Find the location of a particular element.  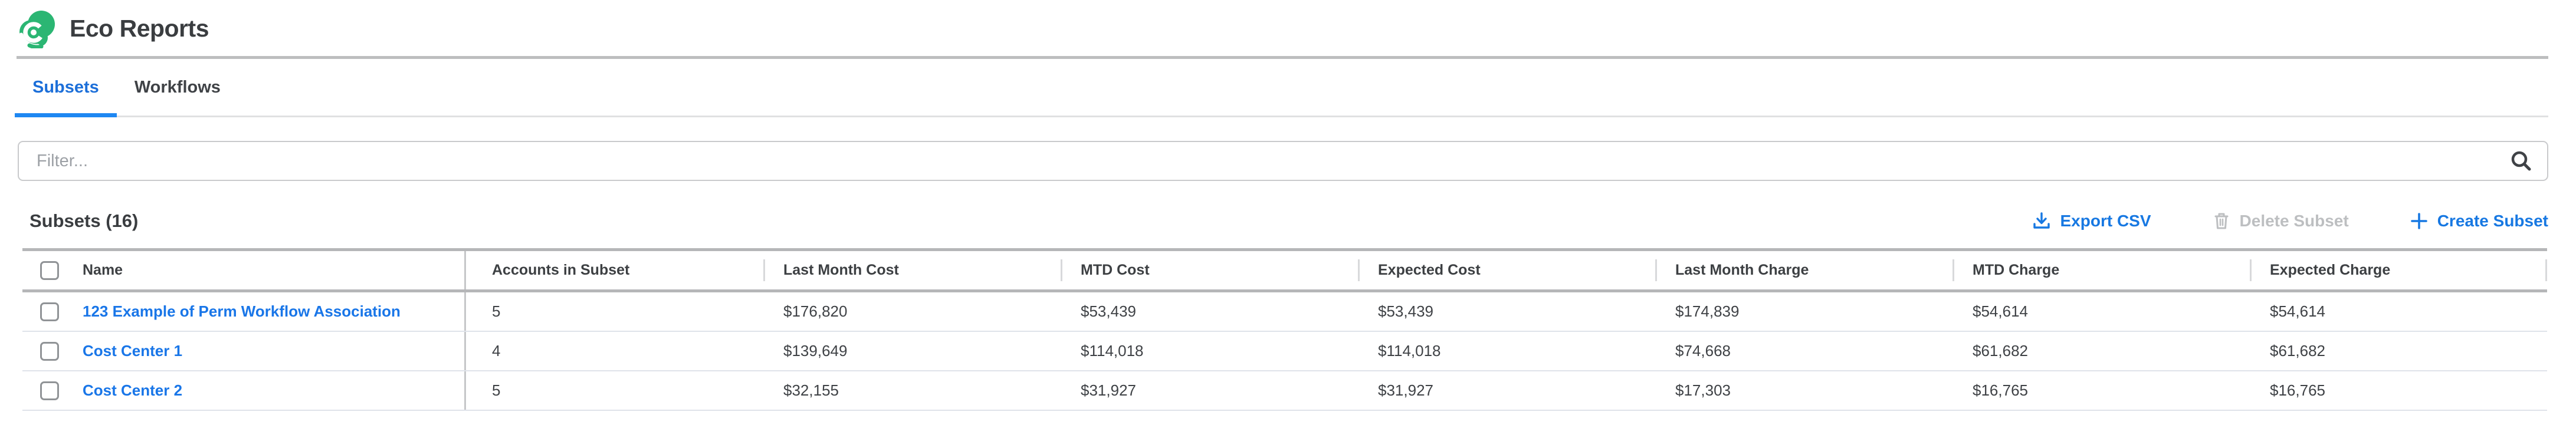

row-mtd-cost-cell: $53,439 is located at coordinates (1108, 311).